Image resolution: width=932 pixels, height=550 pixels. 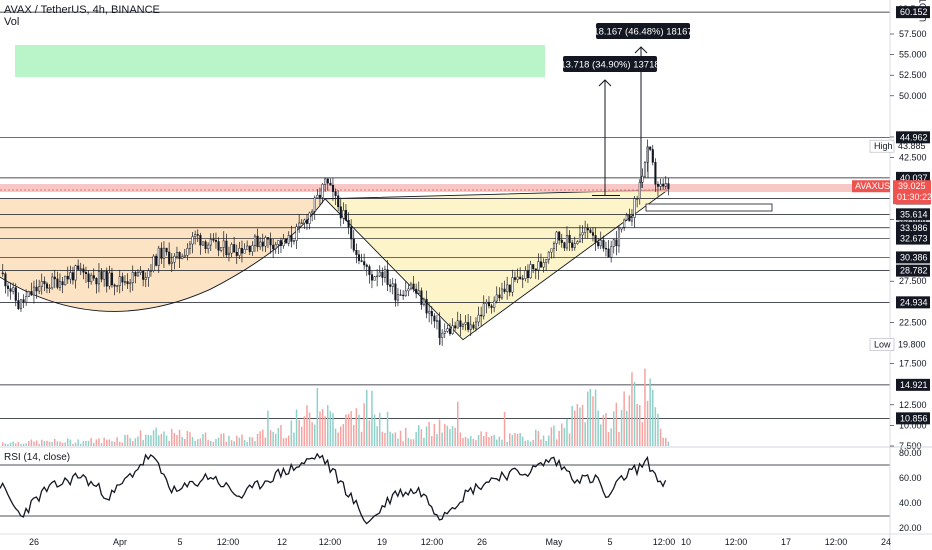 What do you see at coordinates (912, 345) in the screenshot?
I see `marker-value-label: 19.800` at bounding box center [912, 345].